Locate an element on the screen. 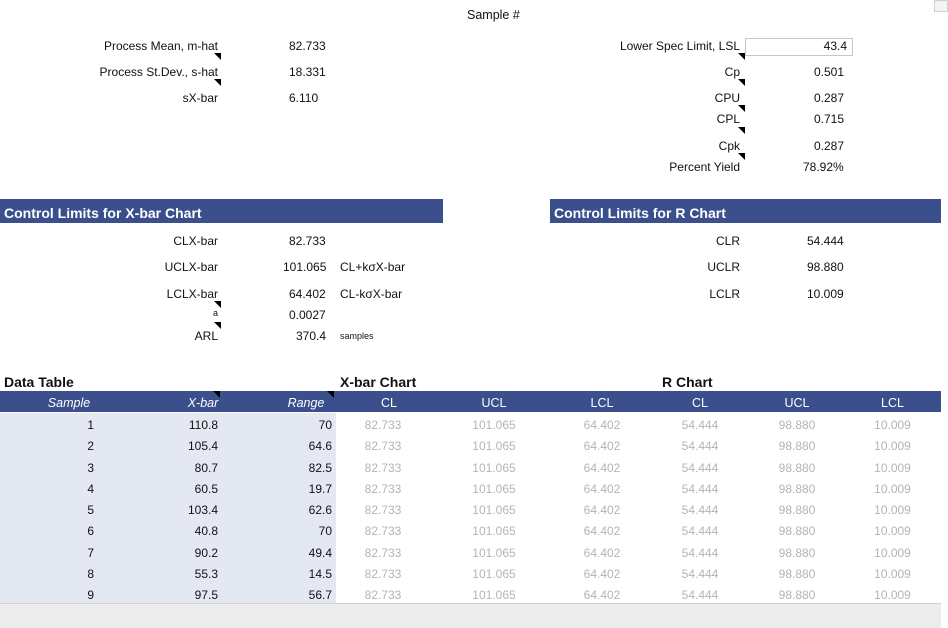 This screenshot has width=948, height=628. cell-range: 14.5 is located at coordinates (320, 574).